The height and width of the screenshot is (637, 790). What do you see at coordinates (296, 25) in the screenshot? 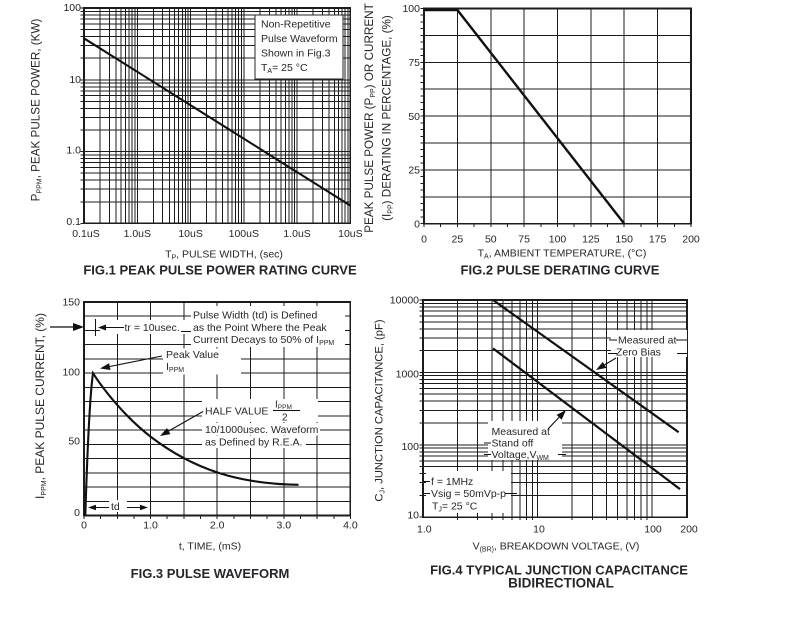
I see `svg-text: Non-Repetitive` at bounding box center [296, 25].